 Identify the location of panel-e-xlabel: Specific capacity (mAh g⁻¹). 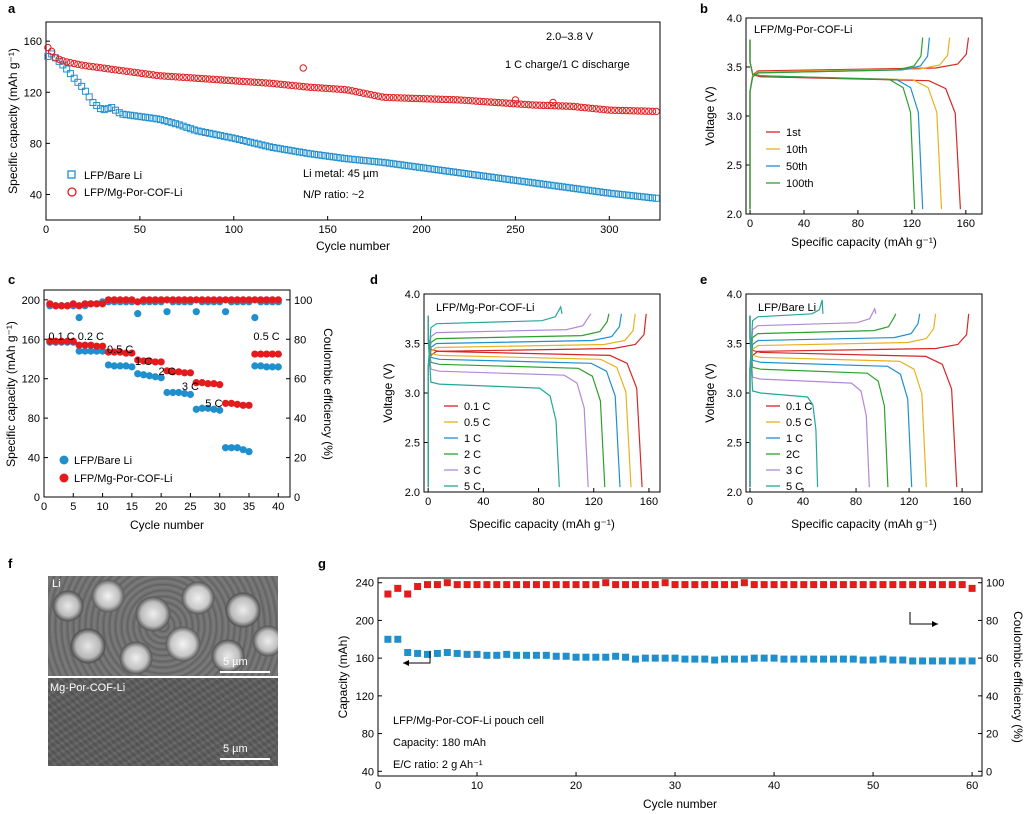
(864, 524).